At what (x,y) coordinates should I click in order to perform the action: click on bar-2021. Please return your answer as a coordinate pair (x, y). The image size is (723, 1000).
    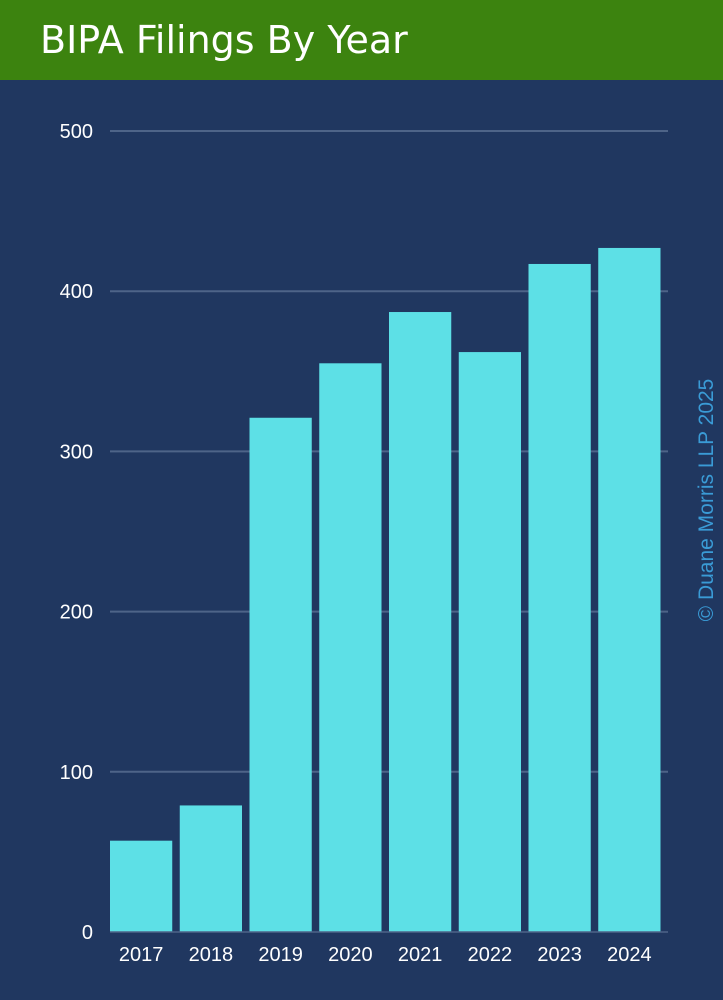
    Looking at the image, I should click on (420, 622).